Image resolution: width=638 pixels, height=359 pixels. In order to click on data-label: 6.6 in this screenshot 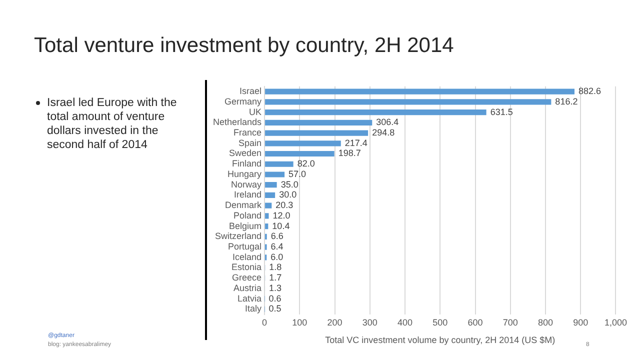, I will do `click(277, 236)`.